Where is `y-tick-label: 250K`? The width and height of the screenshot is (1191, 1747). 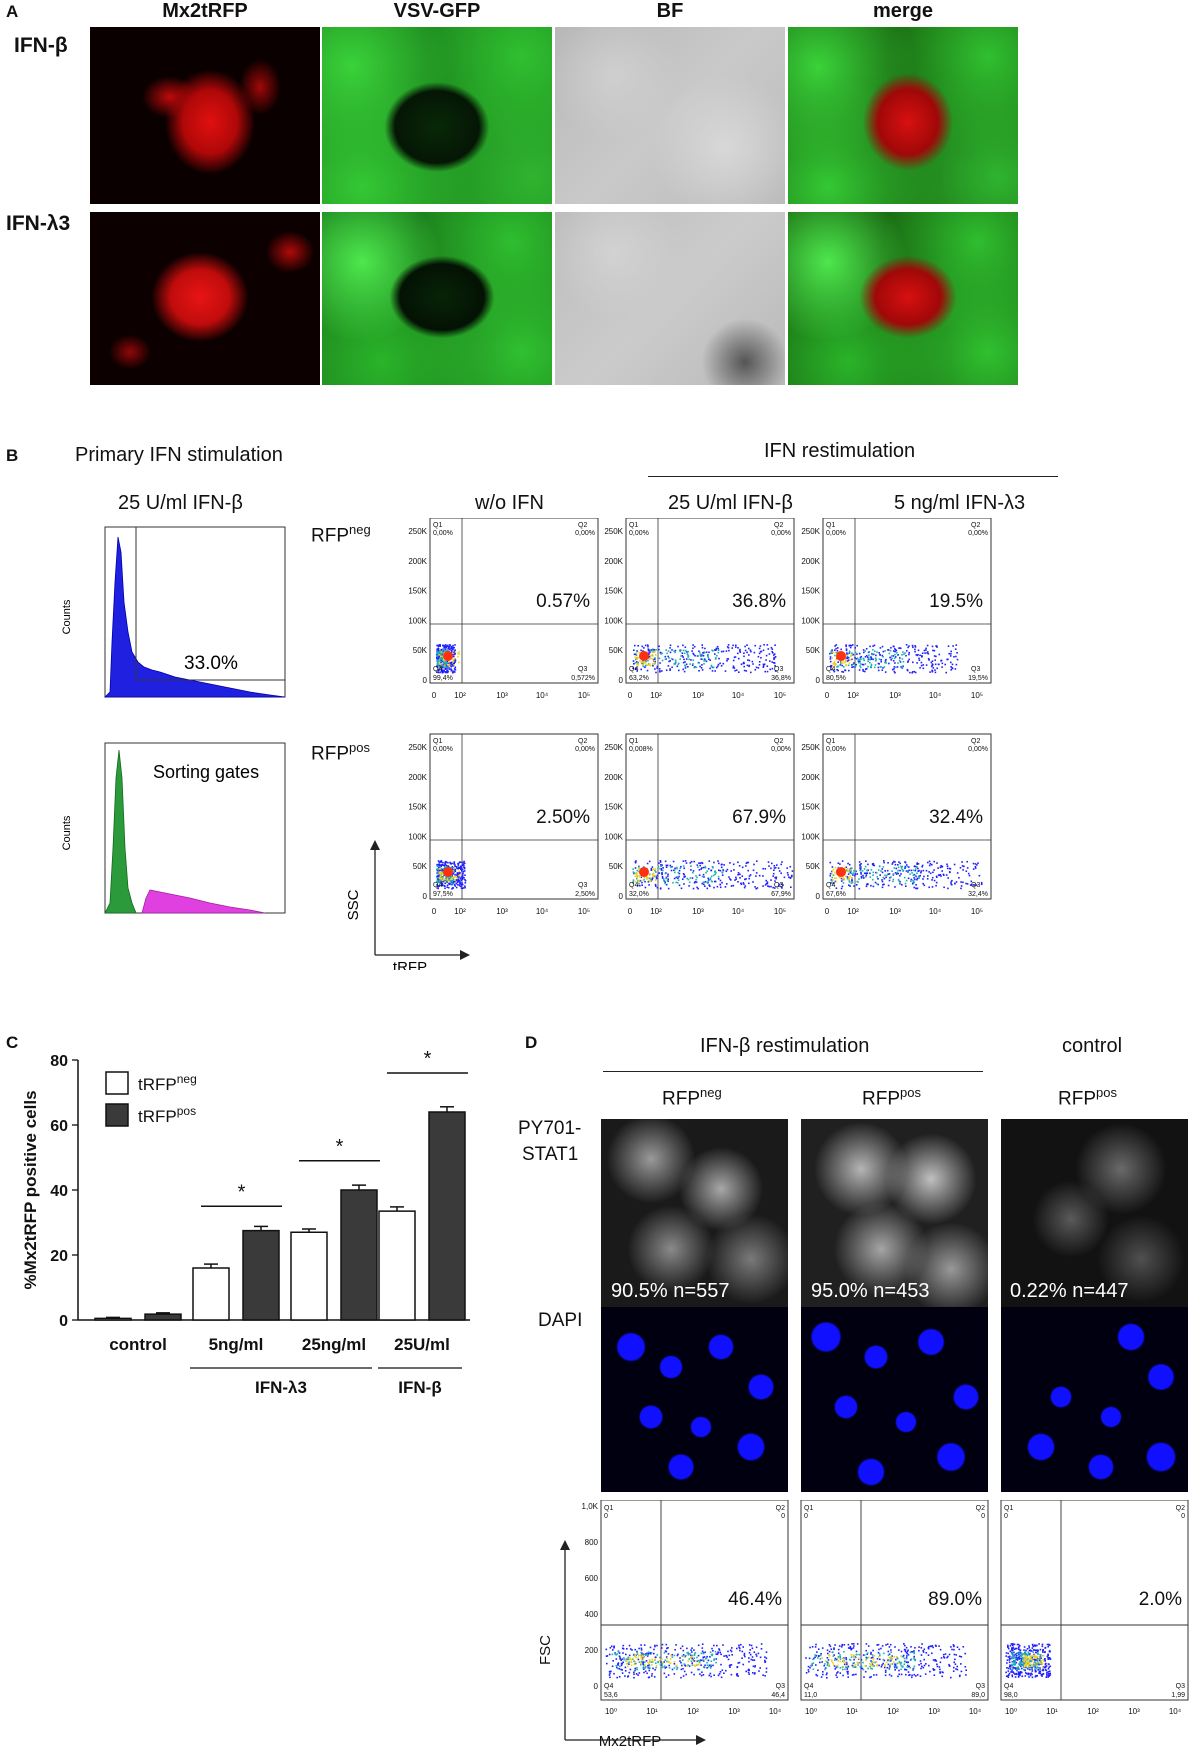 y-tick-label: 250K is located at coordinates (417, 747).